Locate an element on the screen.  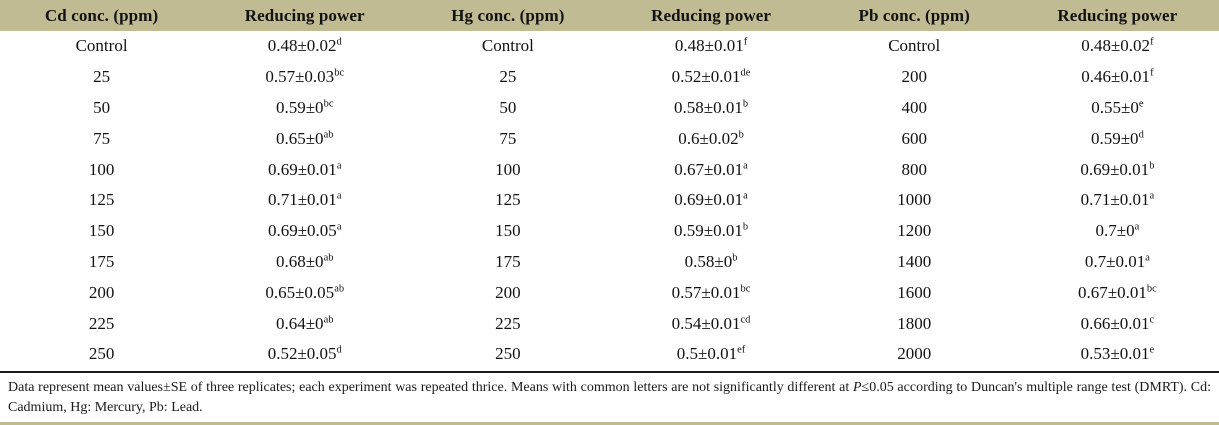
concentration-cell: 1200 is located at coordinates (914, 231).